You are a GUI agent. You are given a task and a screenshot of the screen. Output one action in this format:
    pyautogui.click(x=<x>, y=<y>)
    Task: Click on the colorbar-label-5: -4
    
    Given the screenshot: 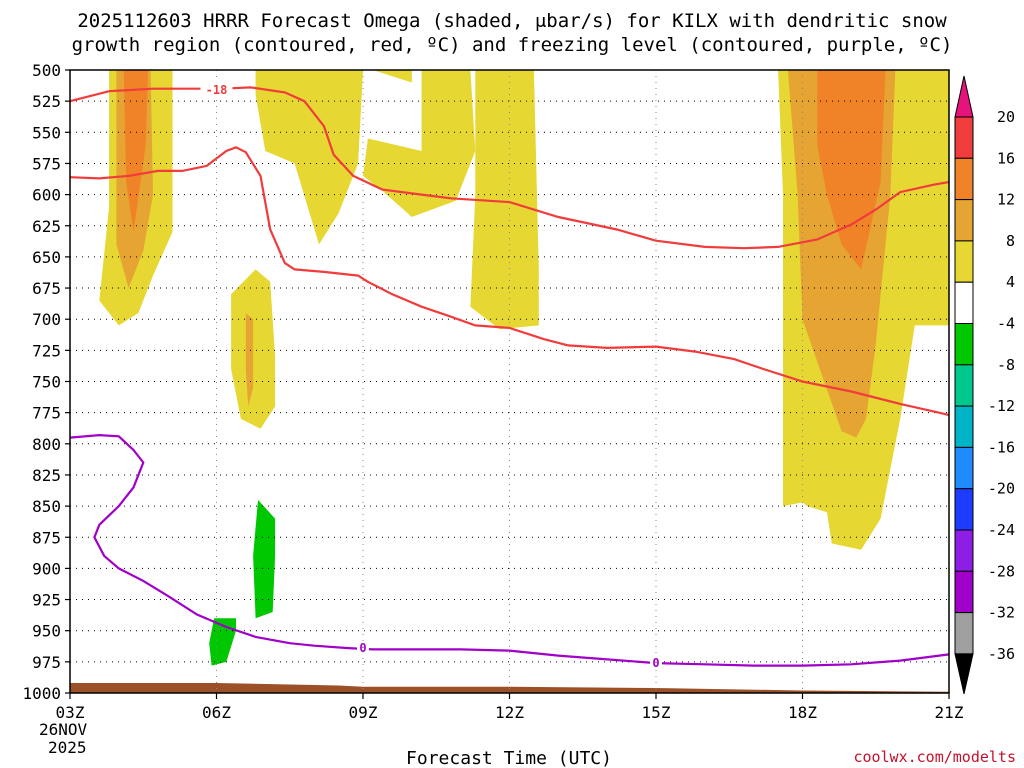 What is the action you would take?
    pyautogui.click(x=1006, y=324)
    